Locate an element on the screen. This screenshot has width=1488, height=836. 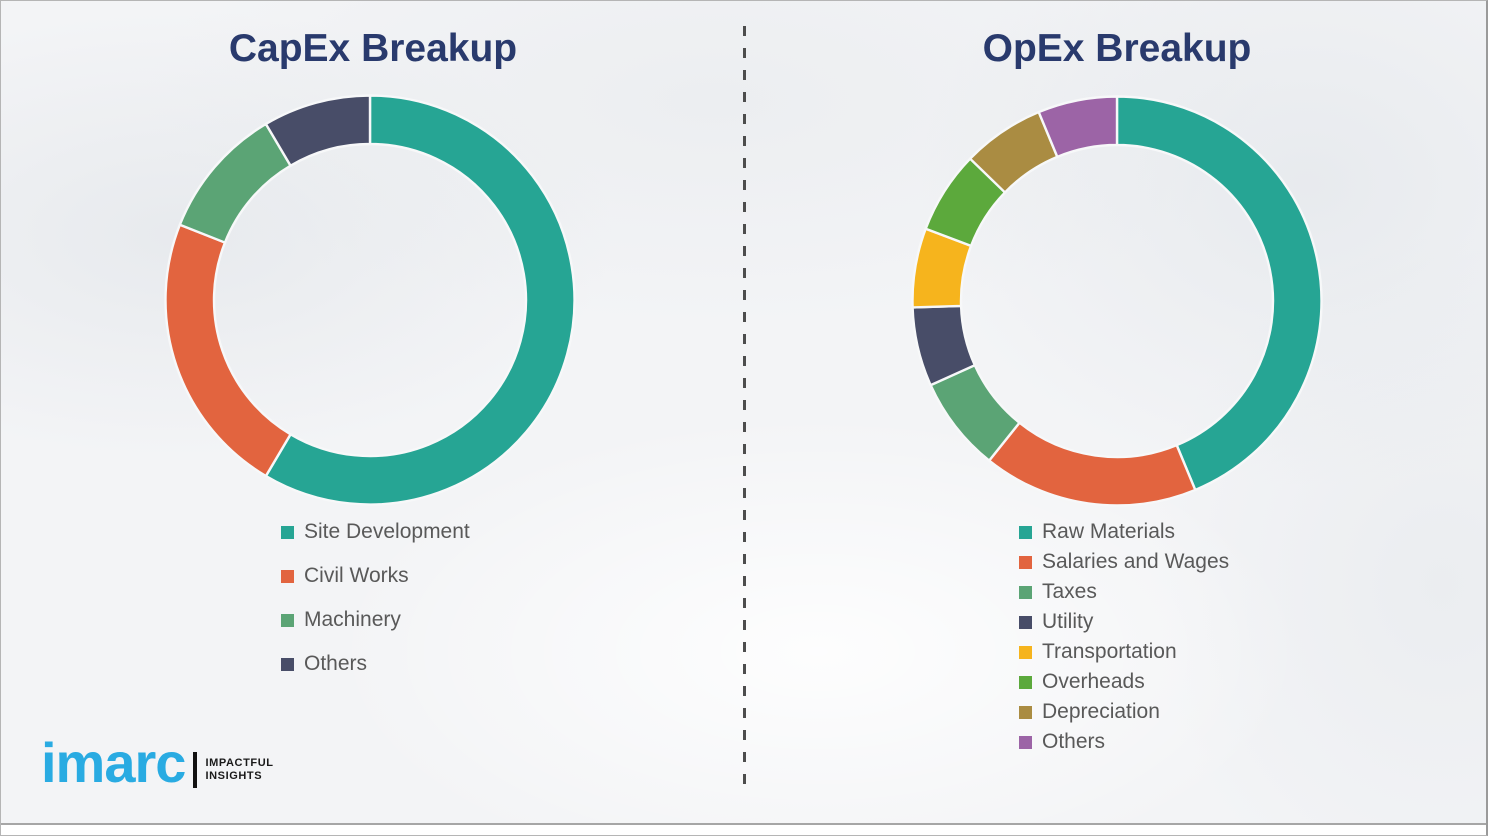
legend-swatch-utility is located at coordinates (1025, 622).